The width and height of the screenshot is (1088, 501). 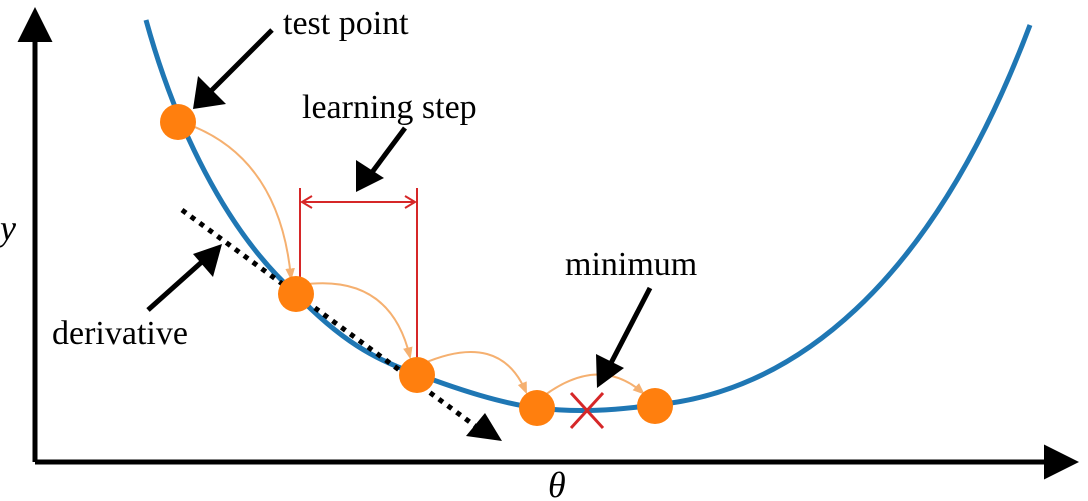 I want to click on derivative-arrow, so click(x=184, y=278).